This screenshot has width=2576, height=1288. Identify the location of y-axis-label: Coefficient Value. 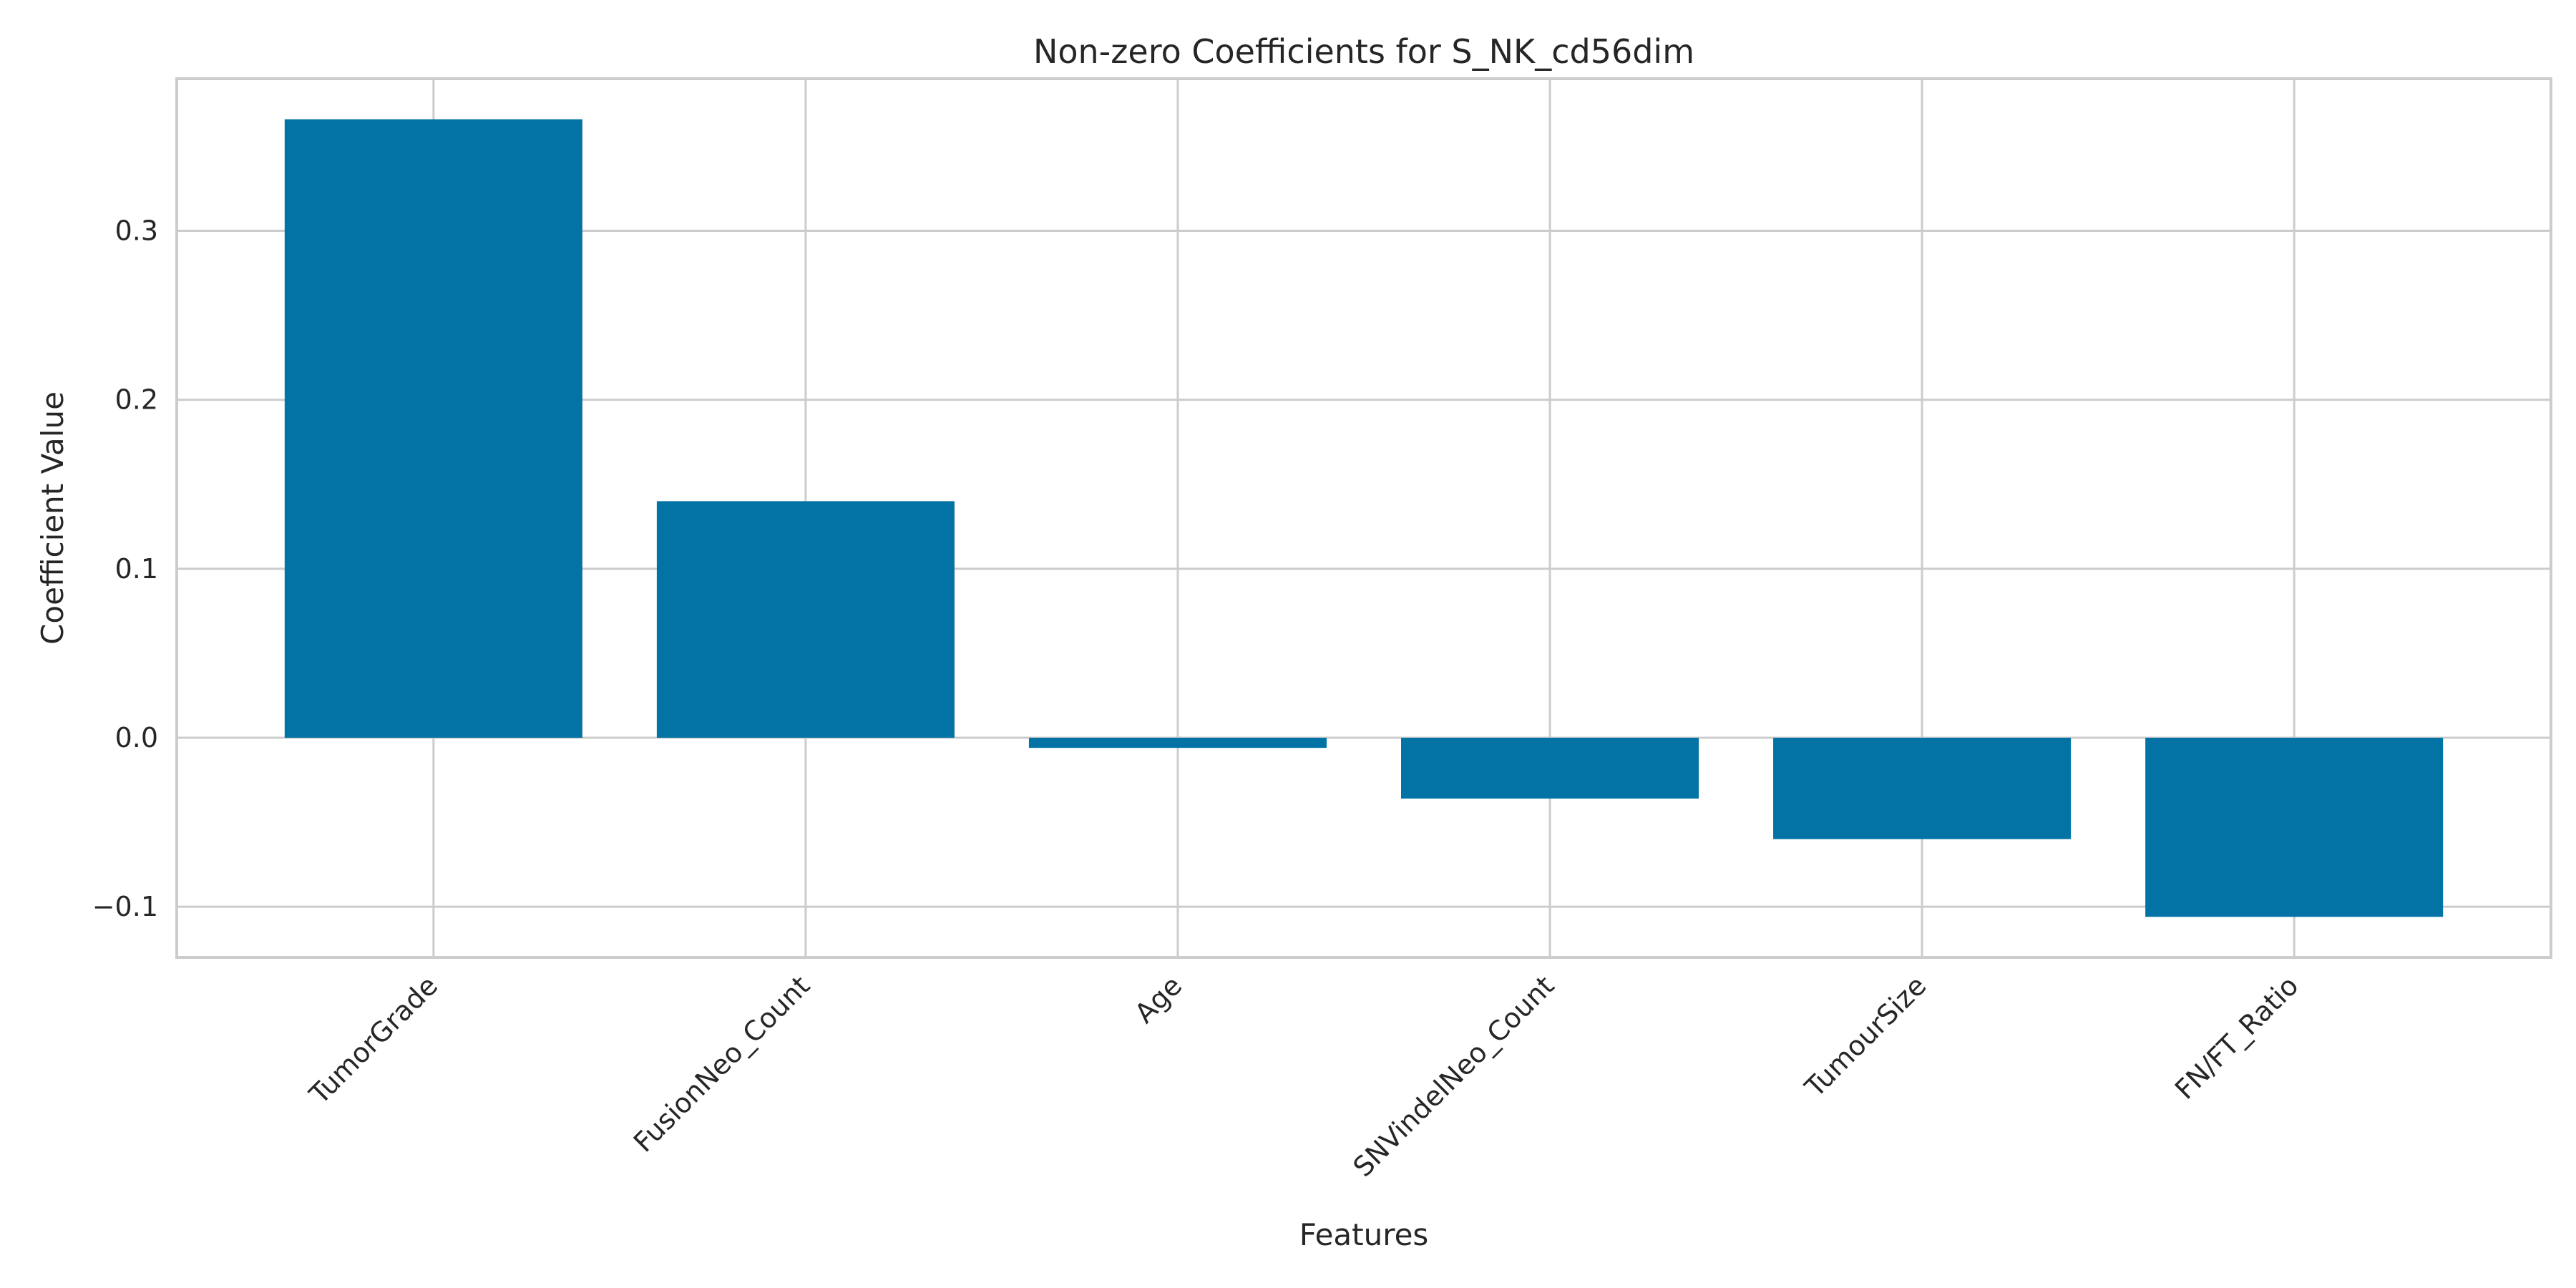
(52, 518).